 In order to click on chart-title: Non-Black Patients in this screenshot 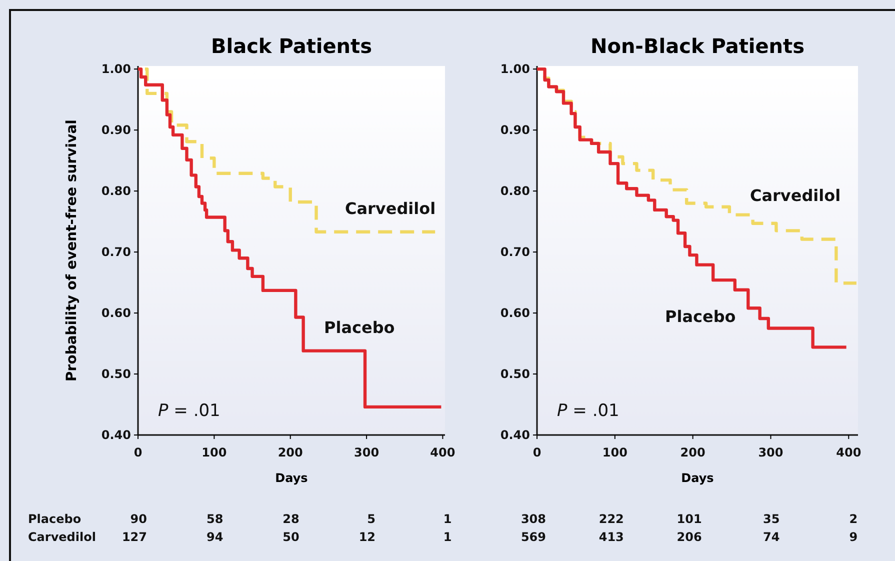, I will do `click(697, 46)`.